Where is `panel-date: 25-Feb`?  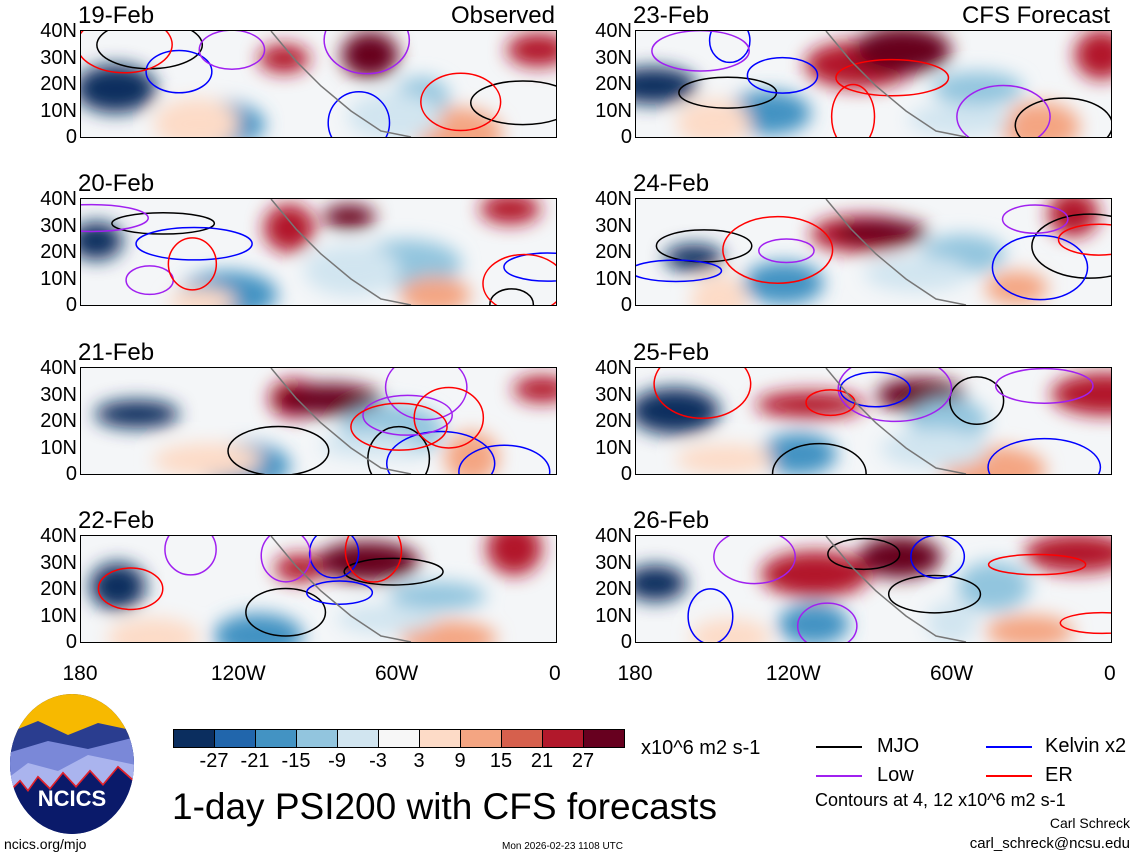 panel-date: 25-Feb is located at coordinates (671, 352).